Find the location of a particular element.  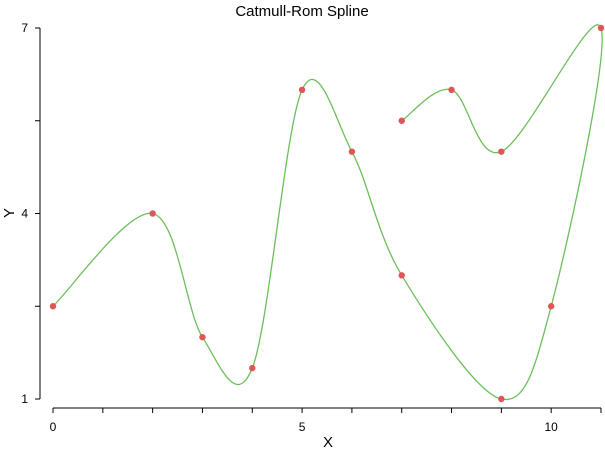

y-tick-label: 4 is located at coordinates (24, 214).